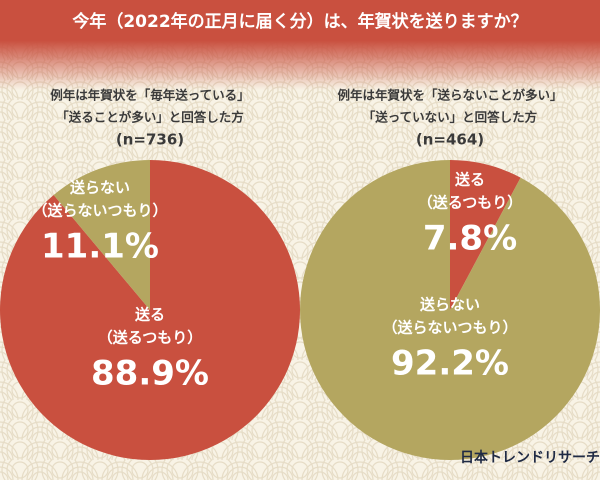 Image resolution: width=600 pixels, height=480 pixels. What do you see at coordinates (150, 140) in the screenshot?
I see `sample-size: (n=736)` at bounding box center [150, 140].